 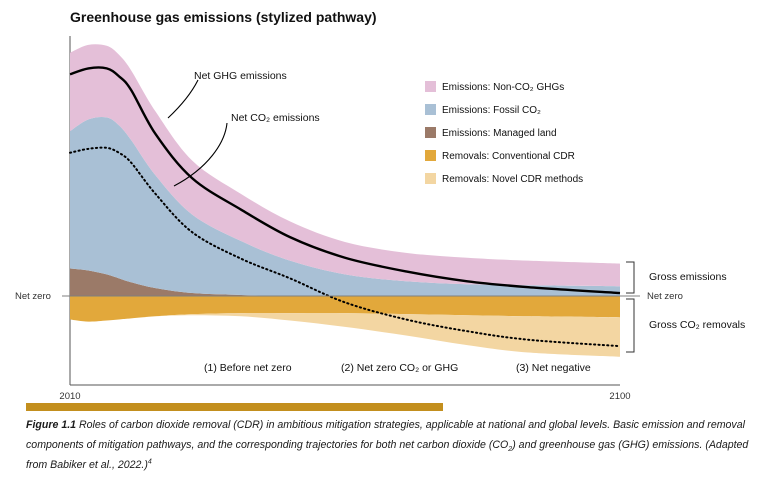 What do you see at coordinates (630, 325) in the screenshot?
I see `gross-removals-bracket` at bounding box center [630, 325].